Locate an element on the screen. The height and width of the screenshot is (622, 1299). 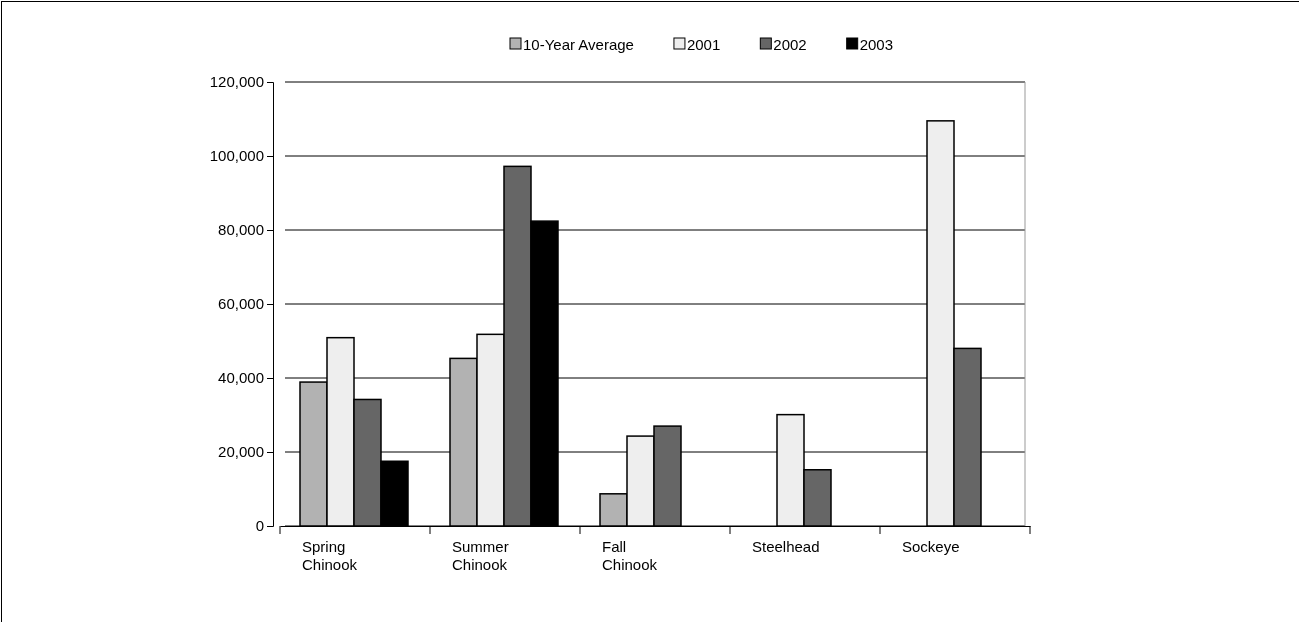
x-tick-label: Fall Chinook is located at coordinates (630, 555).